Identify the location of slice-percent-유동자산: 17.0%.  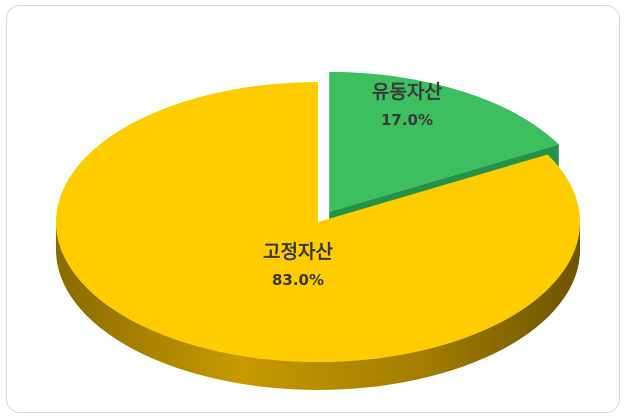
(407, 120).